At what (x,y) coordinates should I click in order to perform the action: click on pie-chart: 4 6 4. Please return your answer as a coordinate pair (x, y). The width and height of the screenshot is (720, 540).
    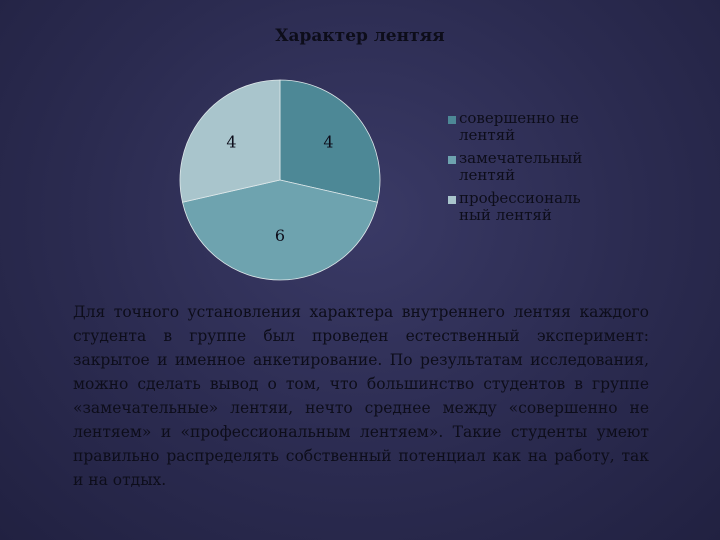
    Looking at the image, I should click on (280, 180).